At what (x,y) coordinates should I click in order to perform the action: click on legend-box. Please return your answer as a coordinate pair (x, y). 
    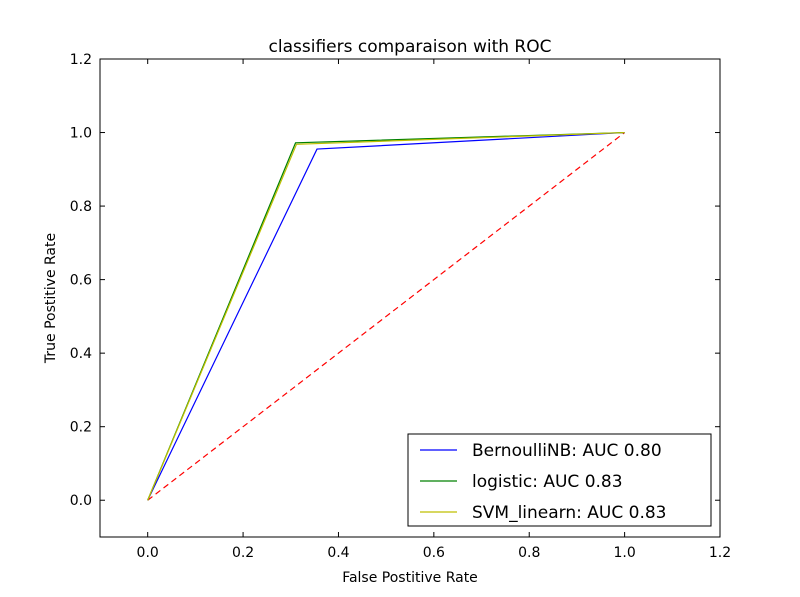
    Looking at the image, I should click on (559, 480).